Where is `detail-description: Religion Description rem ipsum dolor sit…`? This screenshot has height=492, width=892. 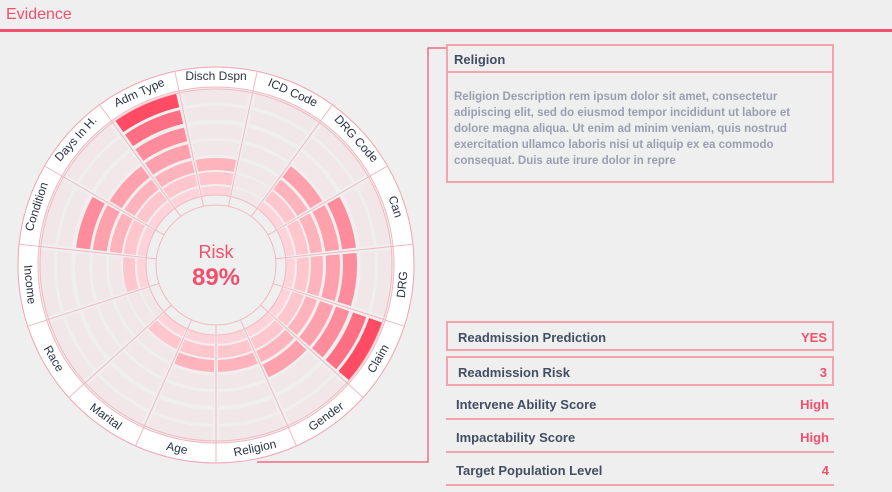
detail-description: Religion Description rem ipsum dolor sit… is located at coordinates (622, 129).